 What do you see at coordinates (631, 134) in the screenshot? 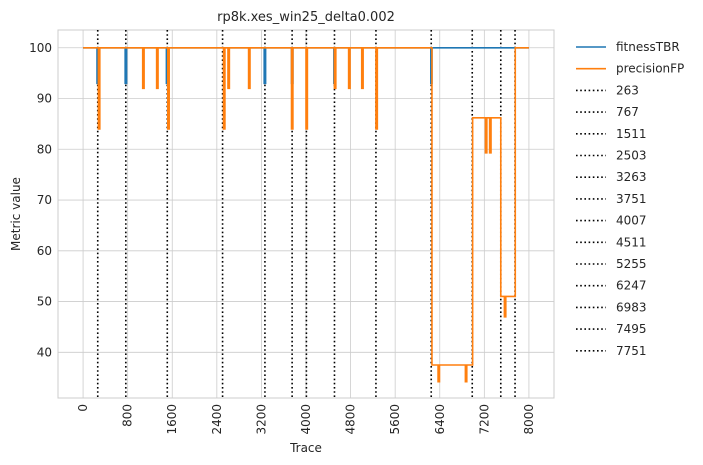
I see `legend-label: 1511` at bounding box center [631, 134].